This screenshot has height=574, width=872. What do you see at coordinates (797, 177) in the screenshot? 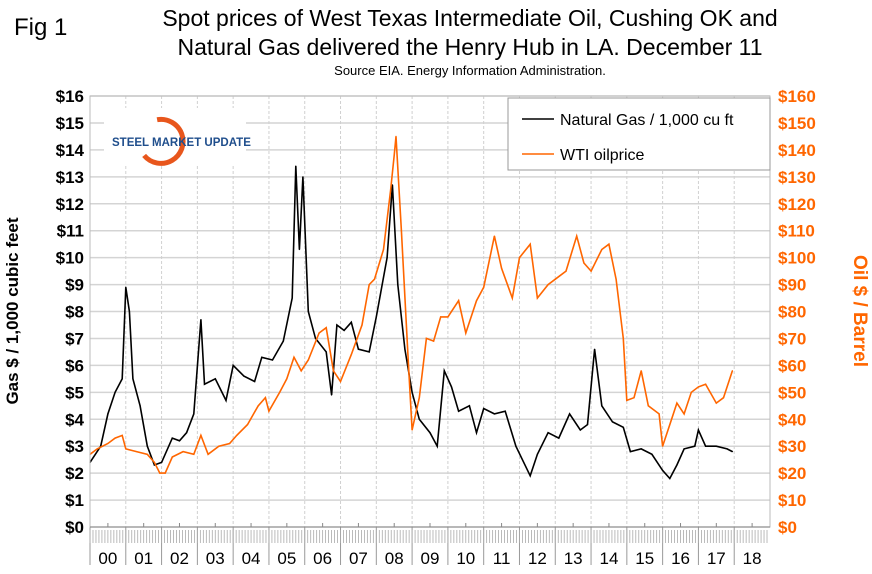
I see `y-right-tick-label: $130` at bounding box center [797, 177].